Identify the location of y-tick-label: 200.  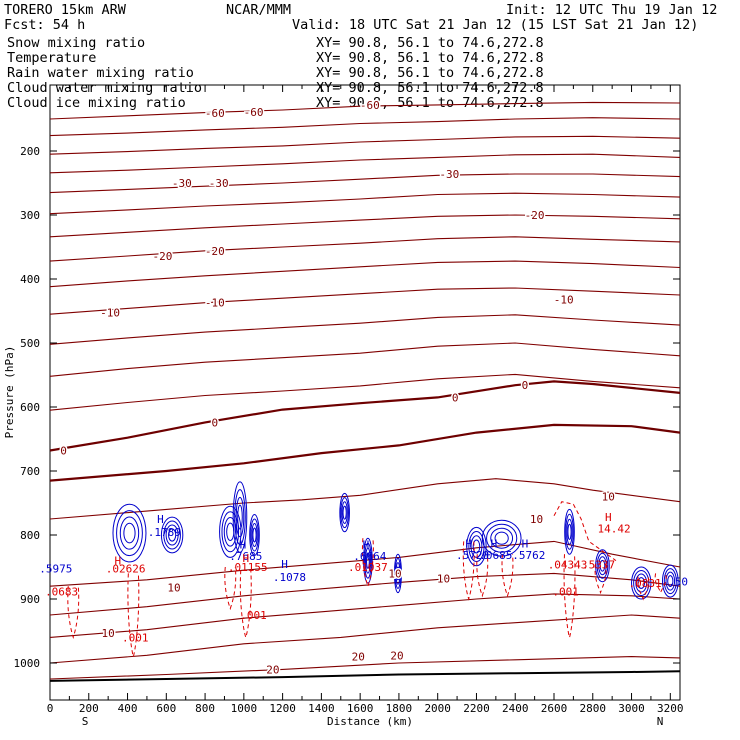
(30, 151).